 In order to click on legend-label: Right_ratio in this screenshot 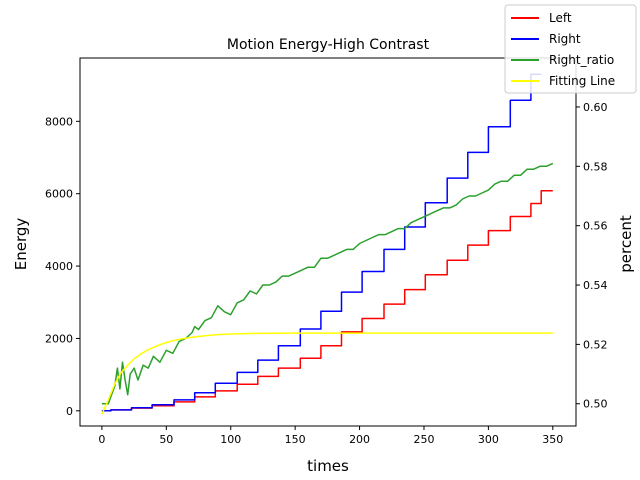, I will do `click(581, 60)`.